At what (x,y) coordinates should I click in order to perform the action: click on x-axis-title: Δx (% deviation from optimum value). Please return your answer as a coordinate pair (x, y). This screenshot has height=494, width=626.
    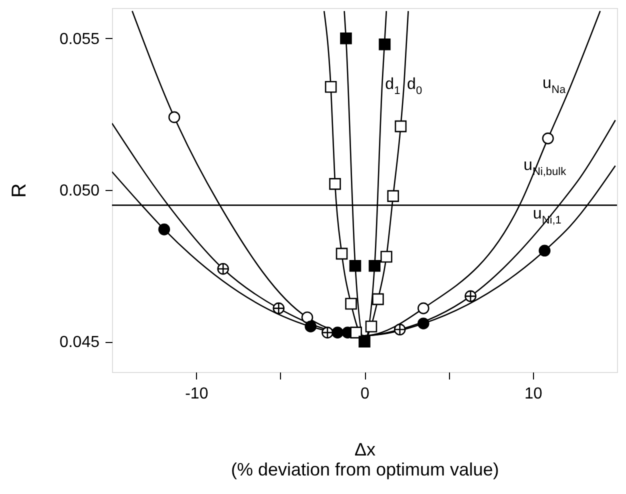
    Looking at the image, I should click on (365, 460).